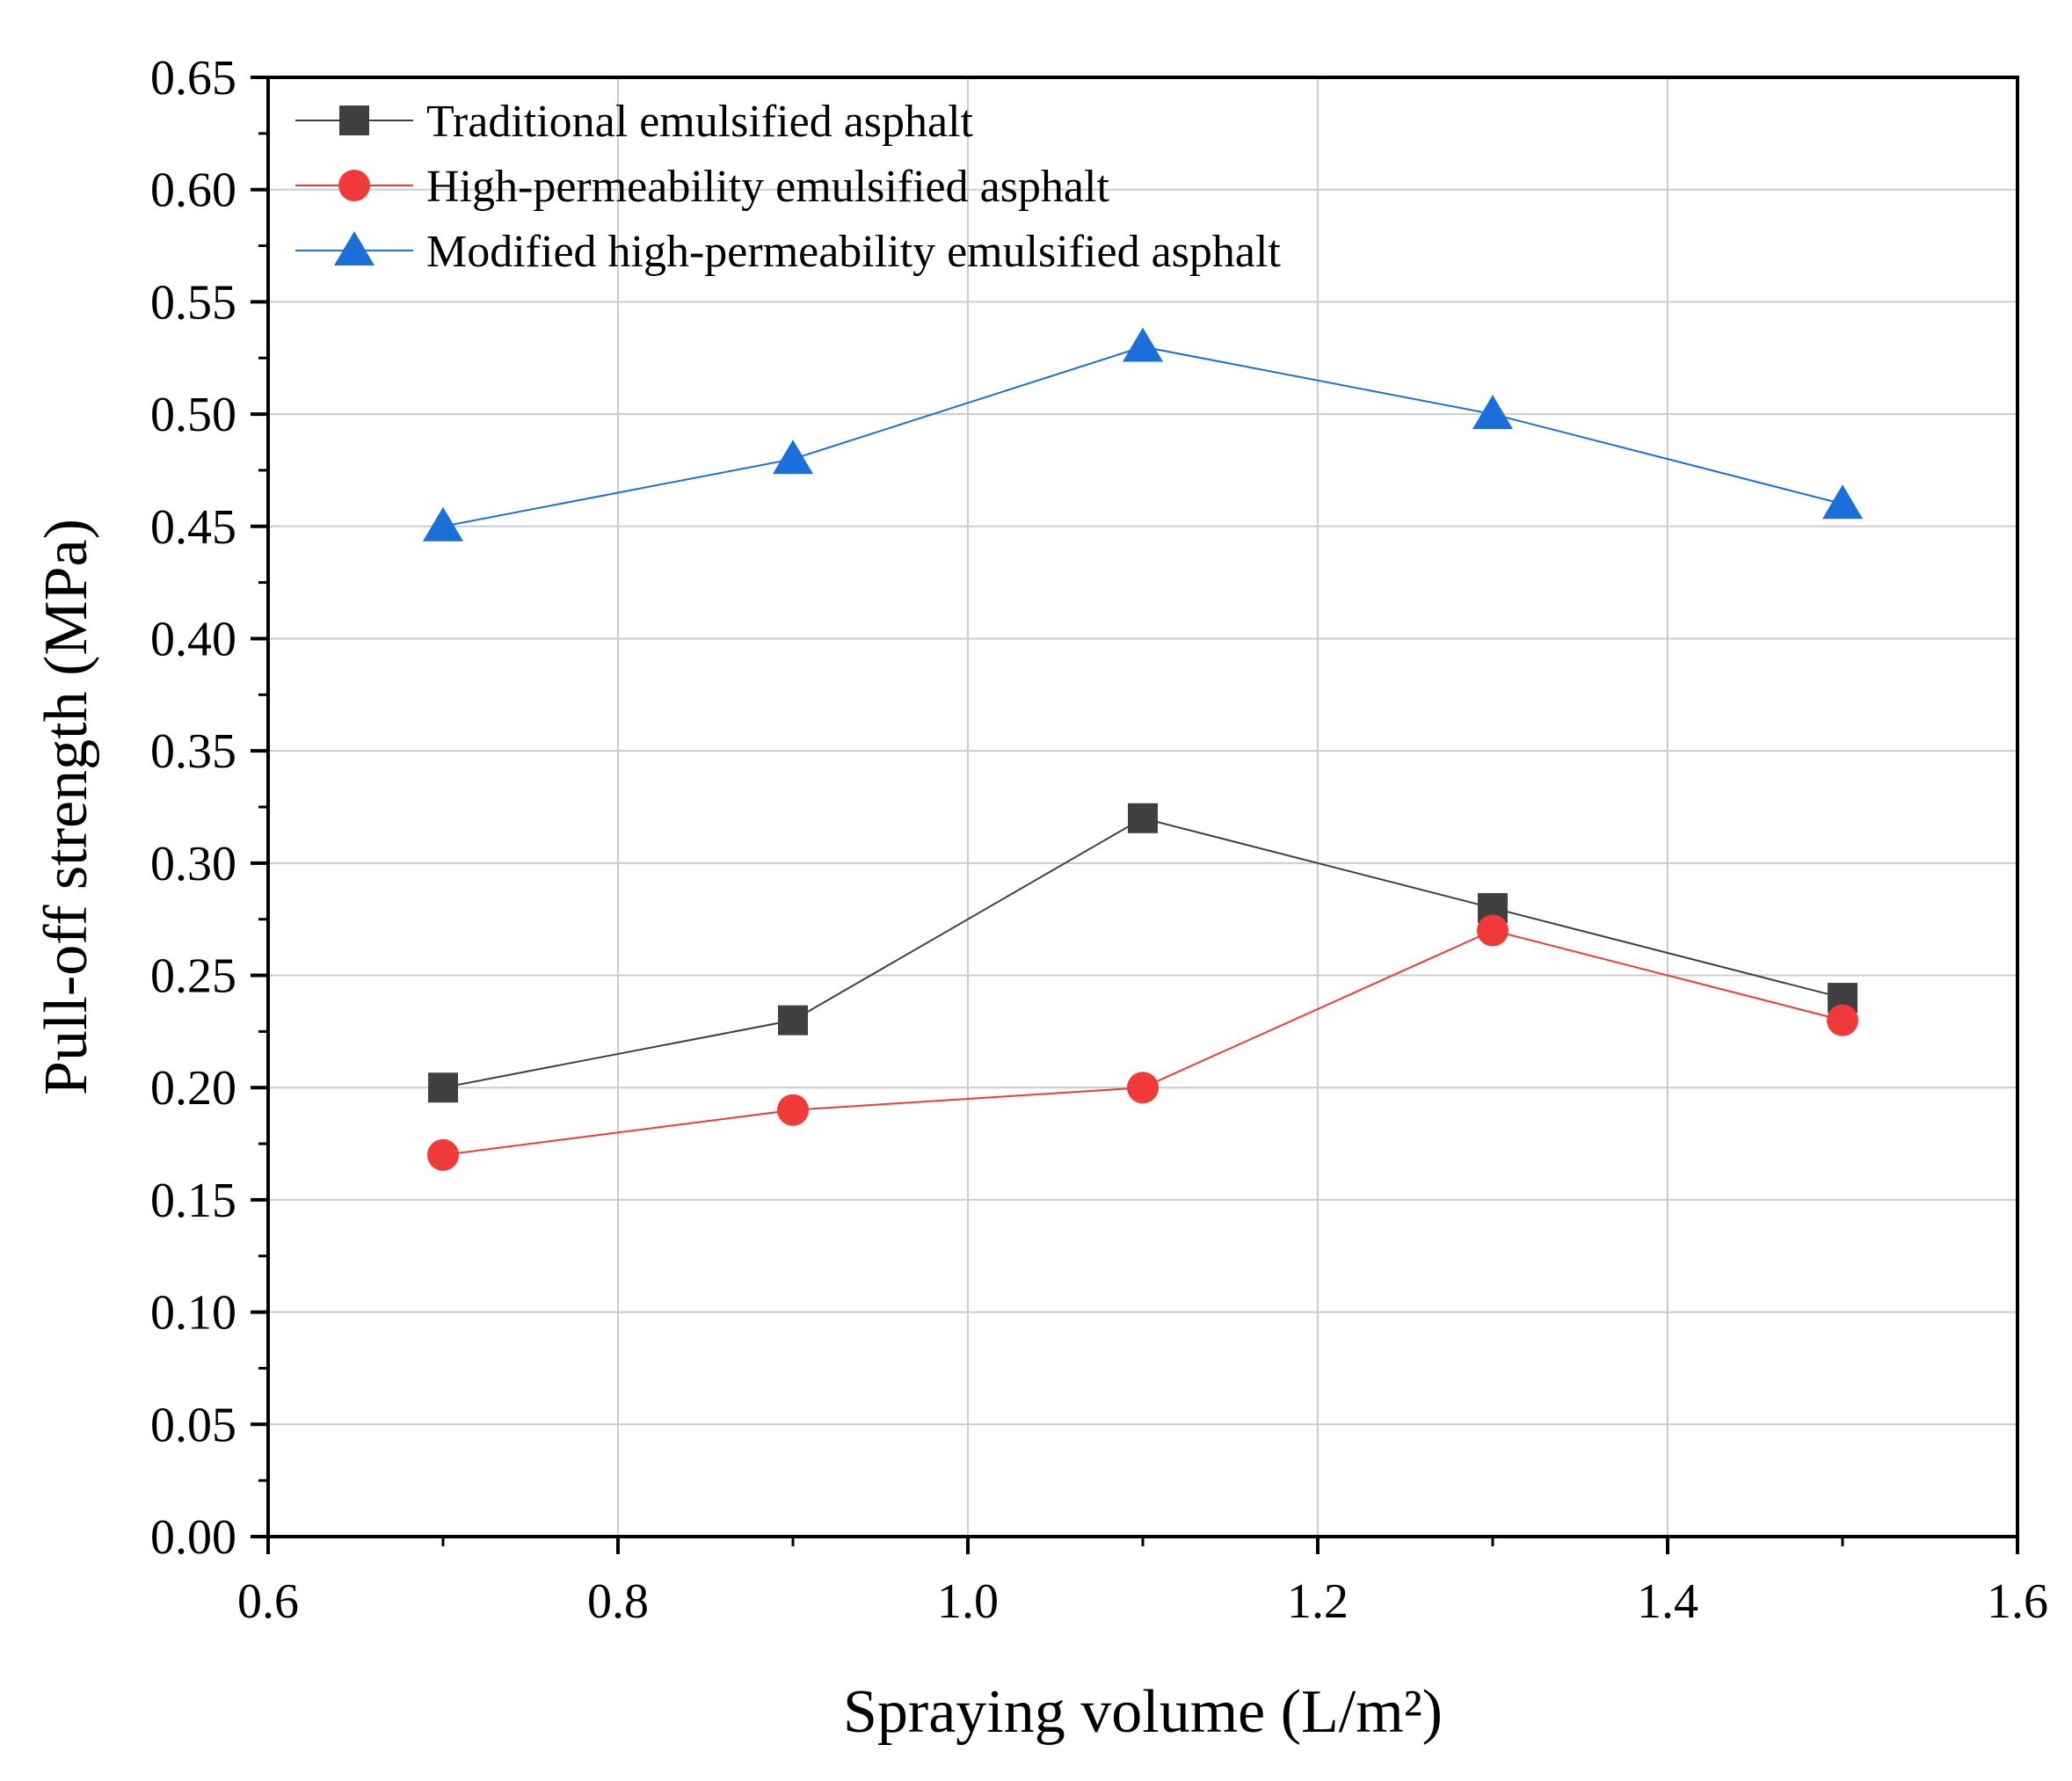 The image size is (2072, 1781). I want to click on legend-marker-triangle, so click(354, 248).